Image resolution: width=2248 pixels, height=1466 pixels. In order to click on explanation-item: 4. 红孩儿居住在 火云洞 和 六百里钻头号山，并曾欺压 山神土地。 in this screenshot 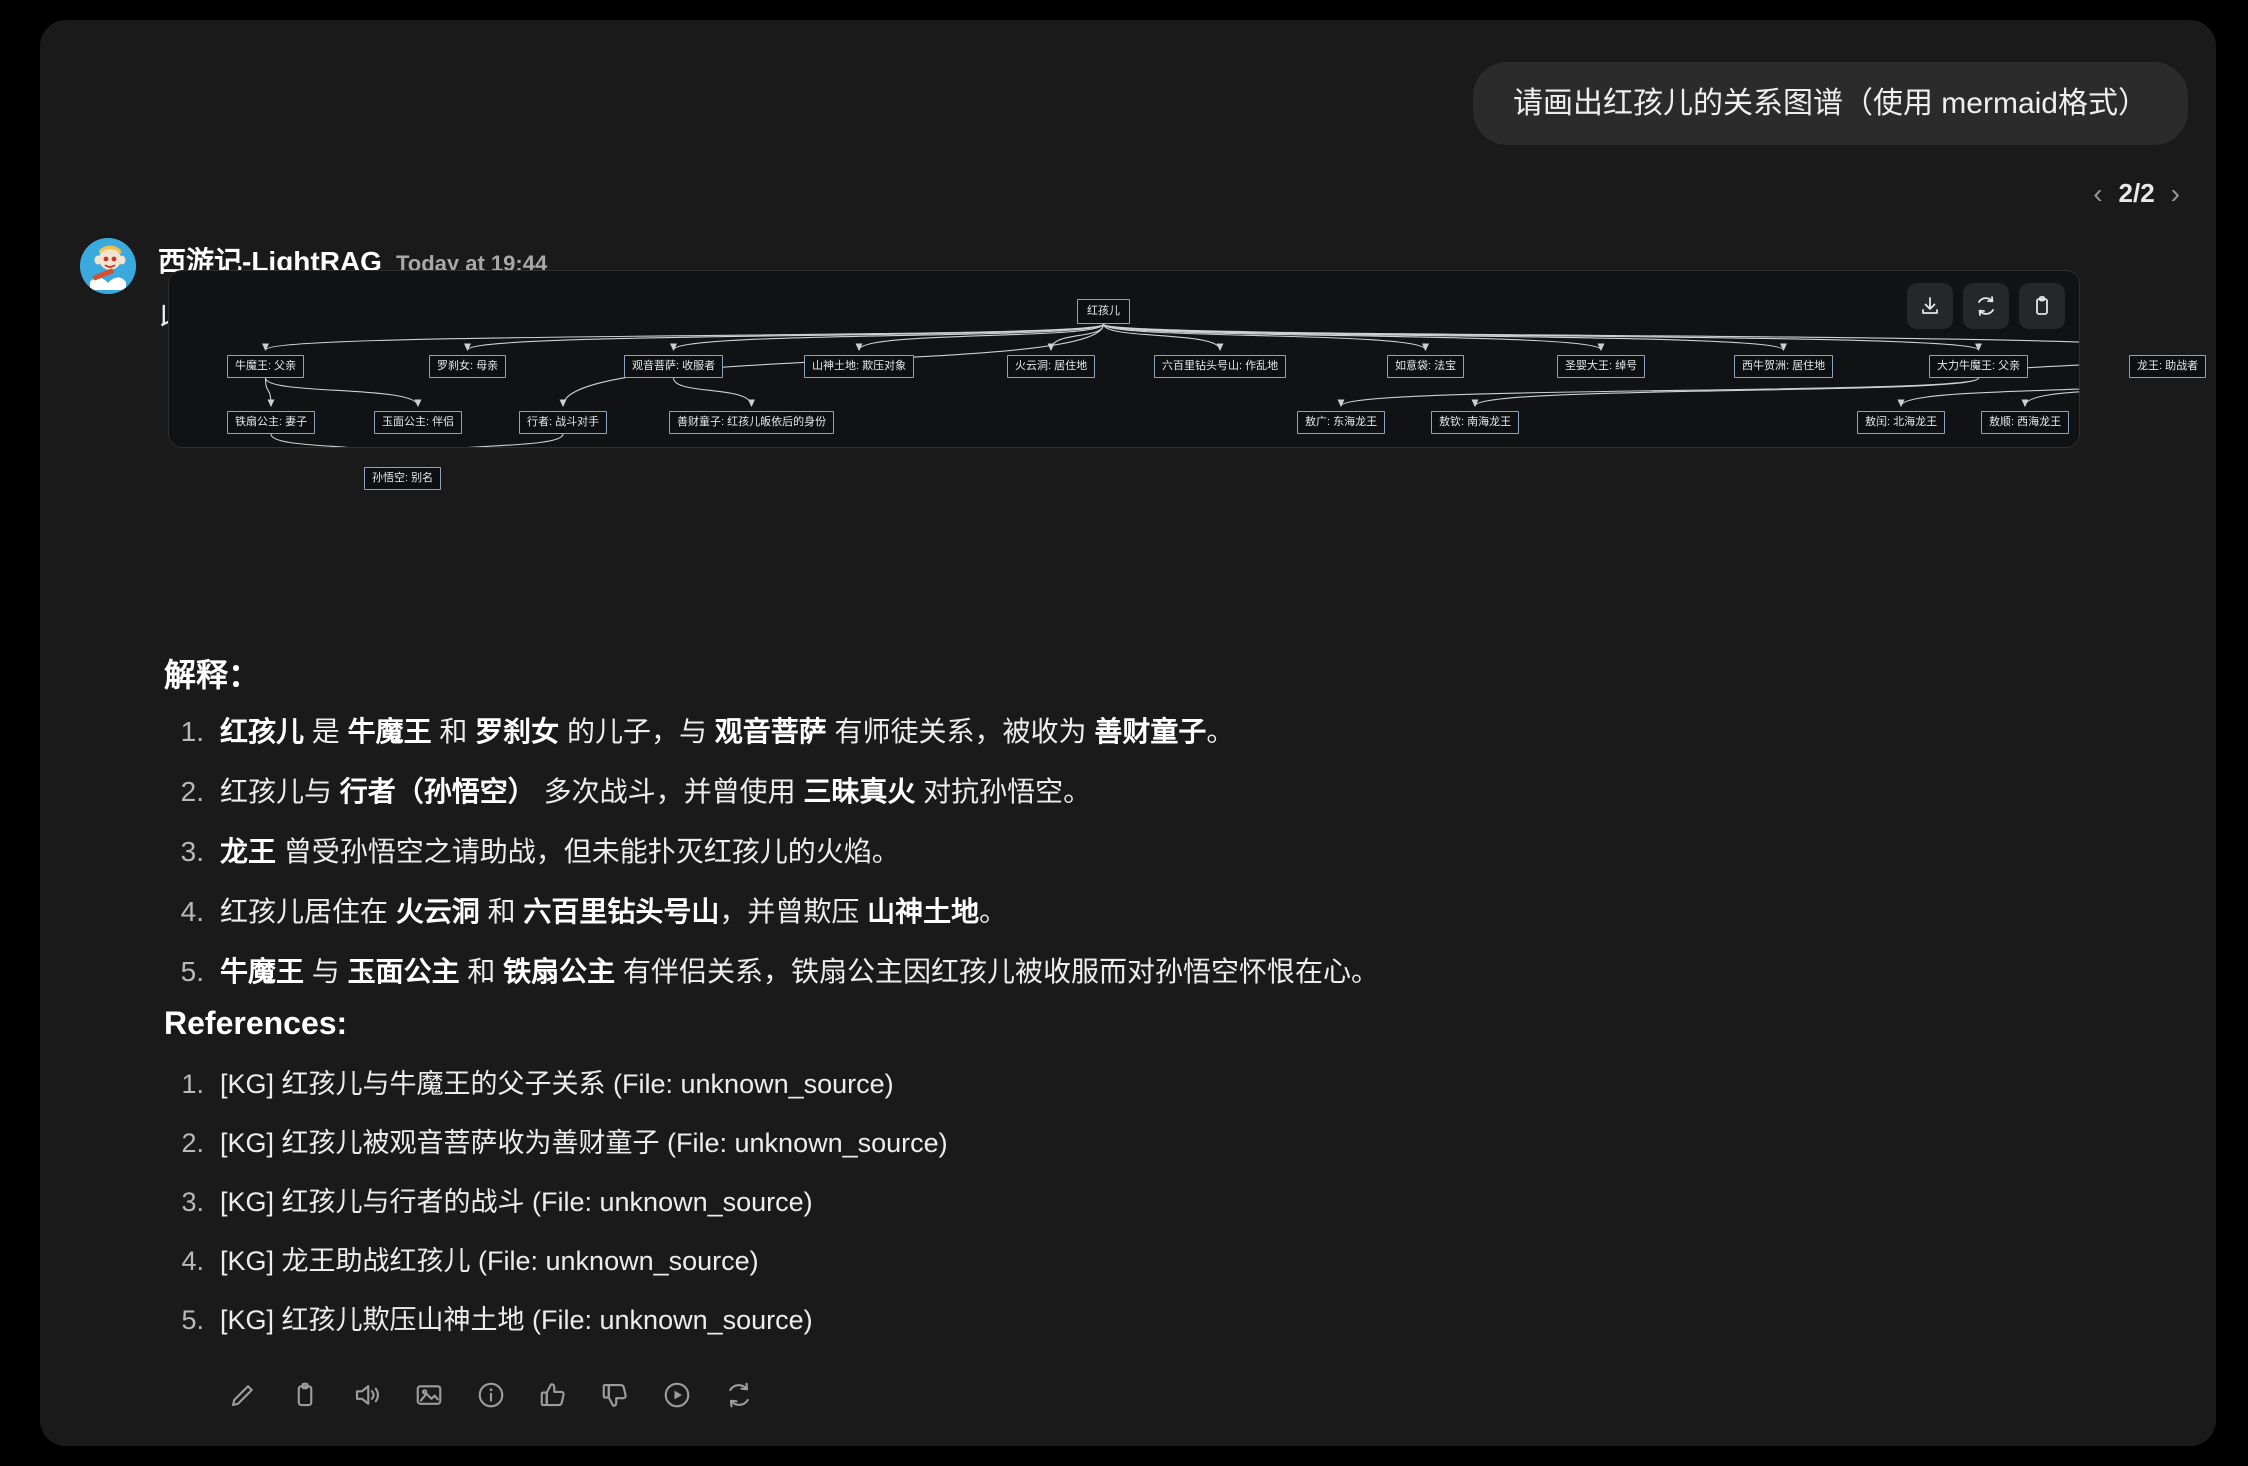, I will do `click(1160, 910)`.